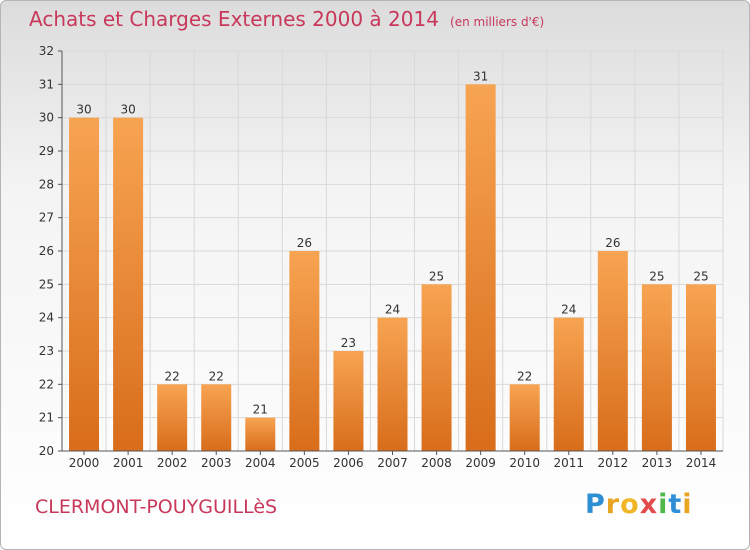  I want to click on x-tick-label: 2008, so click(436, 463).